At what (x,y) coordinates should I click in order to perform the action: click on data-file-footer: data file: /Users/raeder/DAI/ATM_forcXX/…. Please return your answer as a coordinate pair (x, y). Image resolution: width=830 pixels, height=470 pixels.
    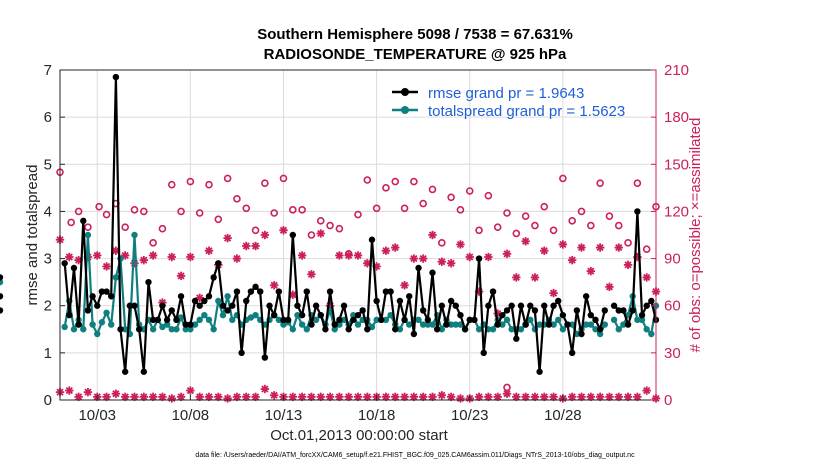
    Looking at the image, I should click on (415, 455).